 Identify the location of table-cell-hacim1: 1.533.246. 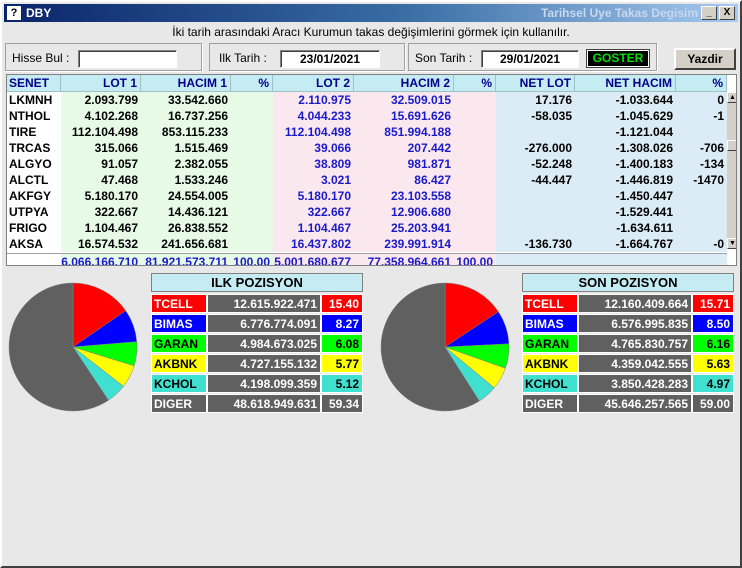
(186, 180).